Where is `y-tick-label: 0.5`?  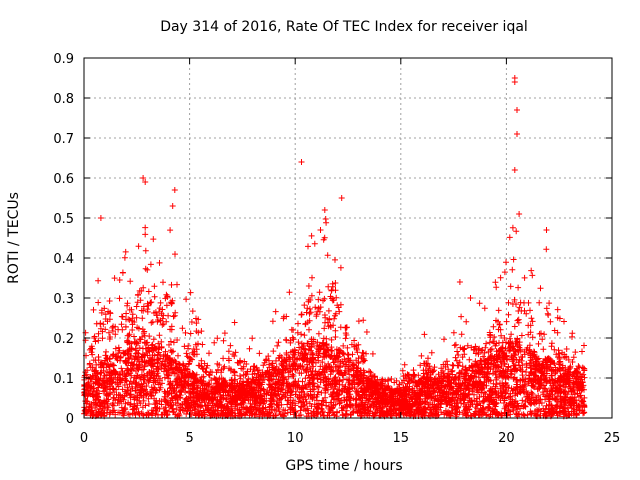
y-tick-label: 0.5 is located at coordinates (63, 219).